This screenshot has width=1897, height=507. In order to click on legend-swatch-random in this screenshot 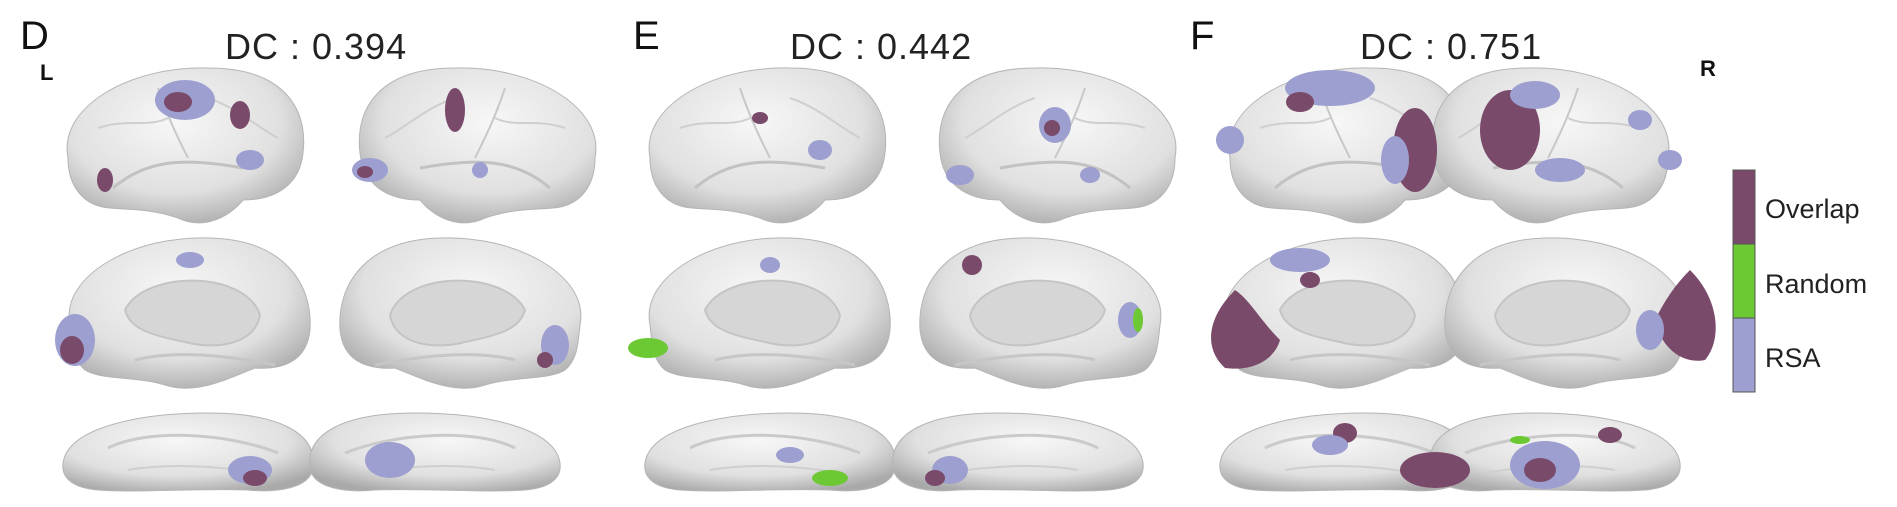, I will do `click(1744, 281)`.